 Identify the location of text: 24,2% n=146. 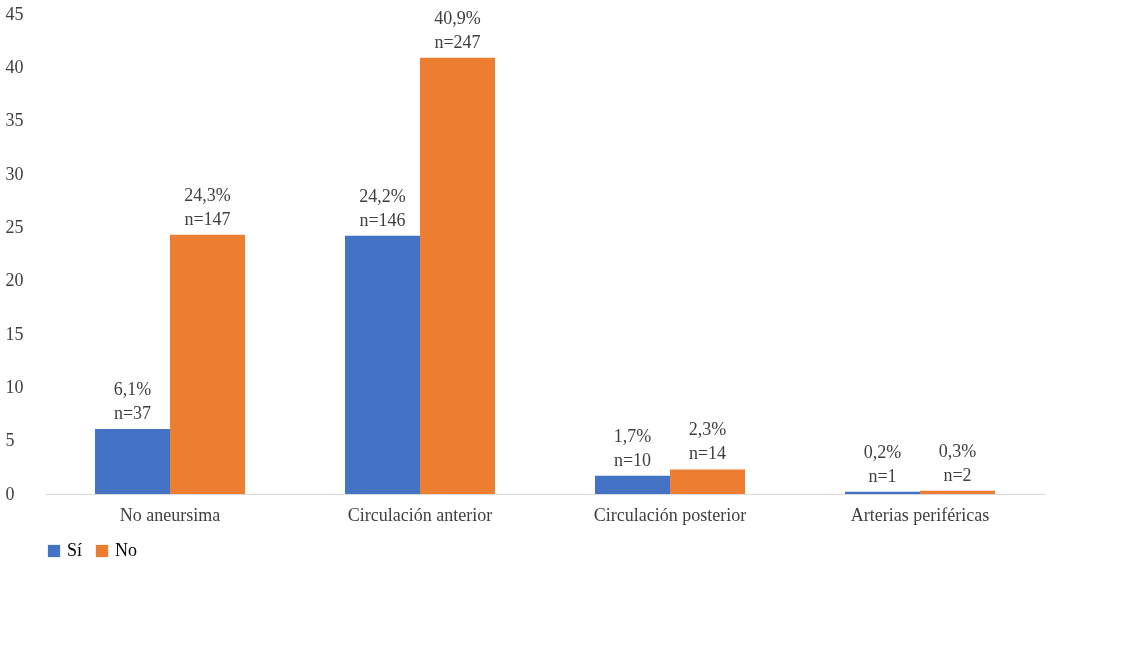
(382, 207).